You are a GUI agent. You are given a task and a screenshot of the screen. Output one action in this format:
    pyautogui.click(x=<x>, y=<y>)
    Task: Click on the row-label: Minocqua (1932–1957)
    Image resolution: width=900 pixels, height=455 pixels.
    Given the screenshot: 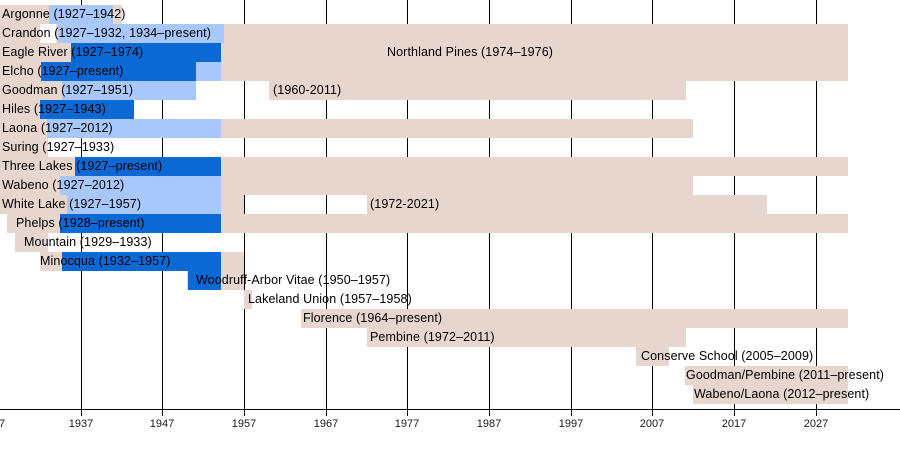 What is the action you would take?
    pyautogui.click(x=105, y=261)
    